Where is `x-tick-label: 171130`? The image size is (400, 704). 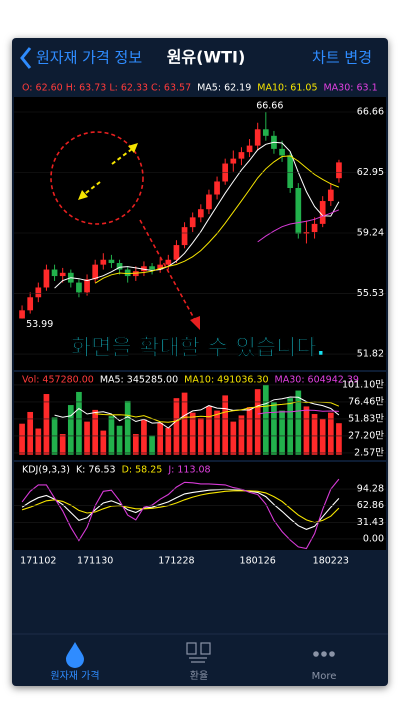
x-tick-label: 171130 is located at coordinates (95, 561).